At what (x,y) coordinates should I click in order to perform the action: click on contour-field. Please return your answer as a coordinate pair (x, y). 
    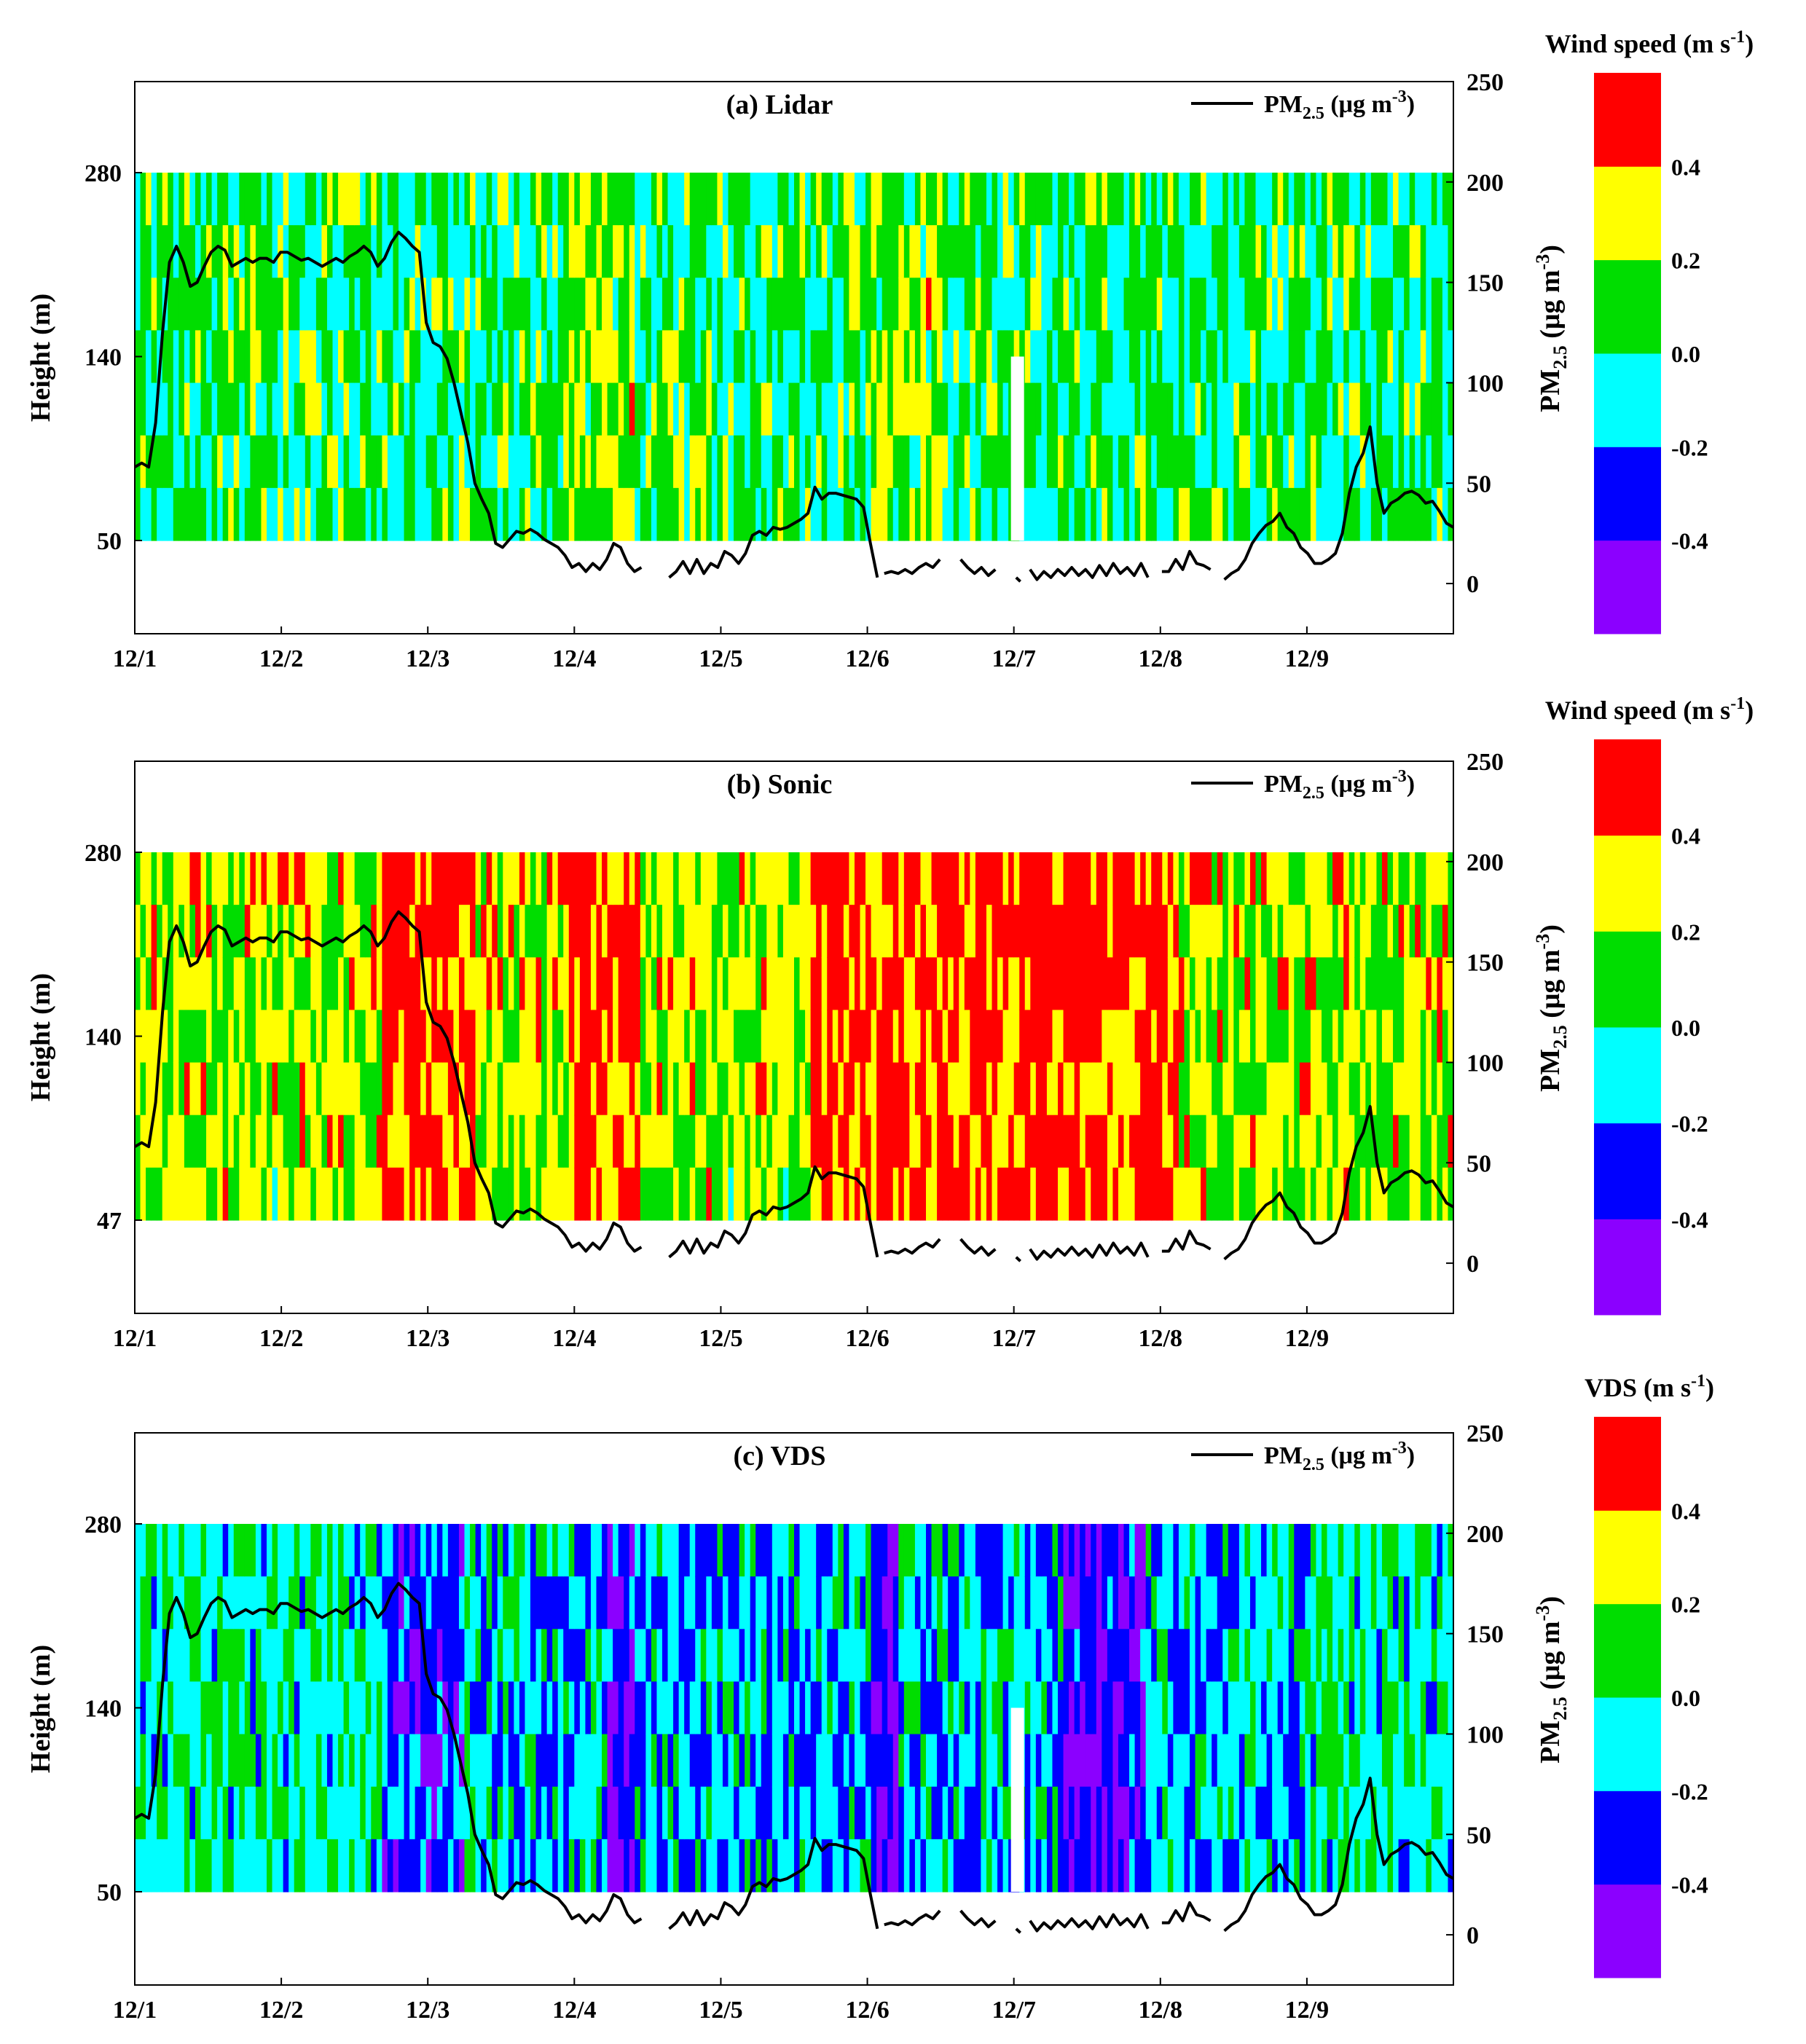
    Looking at the image, I should click on (795, 357).